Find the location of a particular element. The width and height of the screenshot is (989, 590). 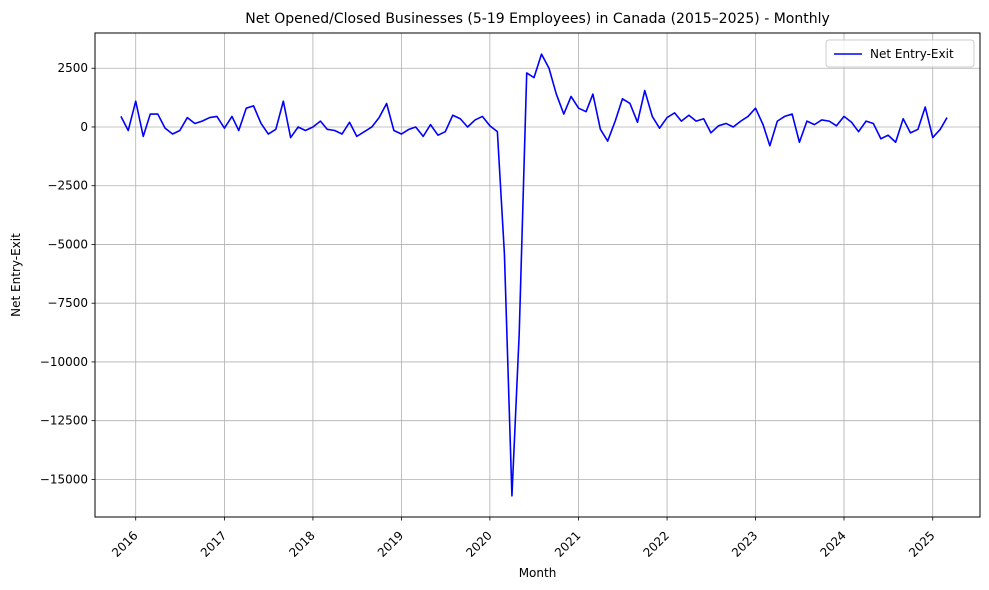

y-tick-label: −12500 is located at coordinates (64, 421).